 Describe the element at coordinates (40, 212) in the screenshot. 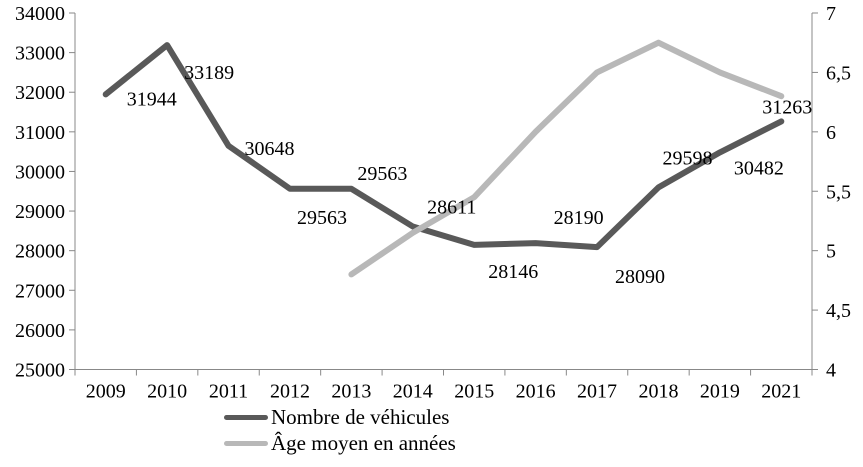

I see `left-axis-tick-label: 29000` at that location.